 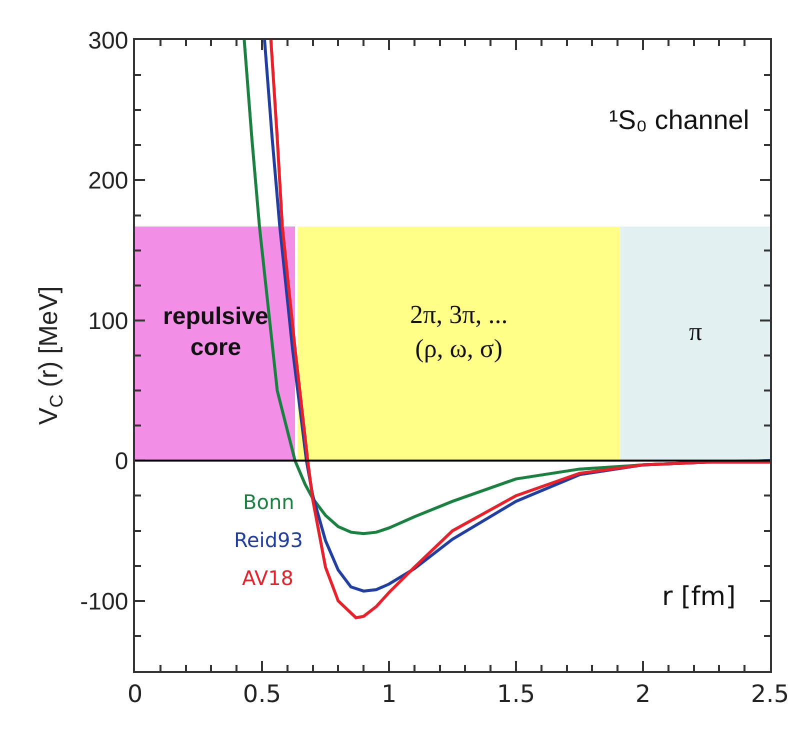 I want to click on series-label: AV18, so click(x=268, y=578).